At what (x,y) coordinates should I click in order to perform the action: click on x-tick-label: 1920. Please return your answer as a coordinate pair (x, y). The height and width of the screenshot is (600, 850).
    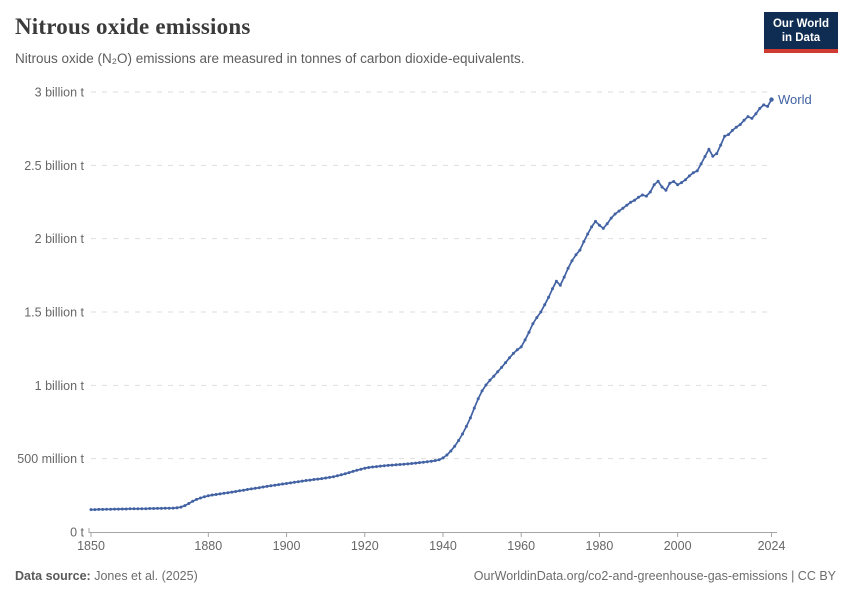
    Looking at the image, I should click on (365, 546).